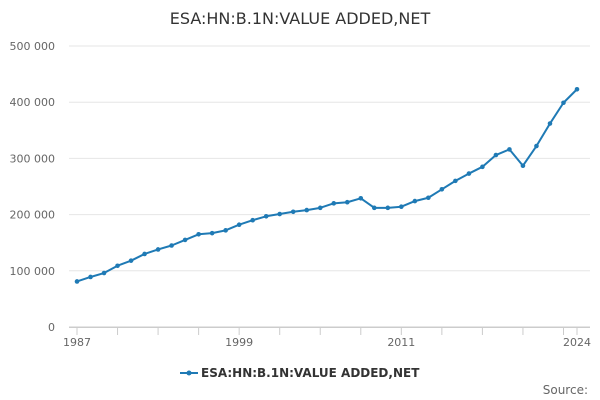  Describe the element at coordinates (33, 215) in the screenshot. I see `y-tick-label: 200 000` at that location.